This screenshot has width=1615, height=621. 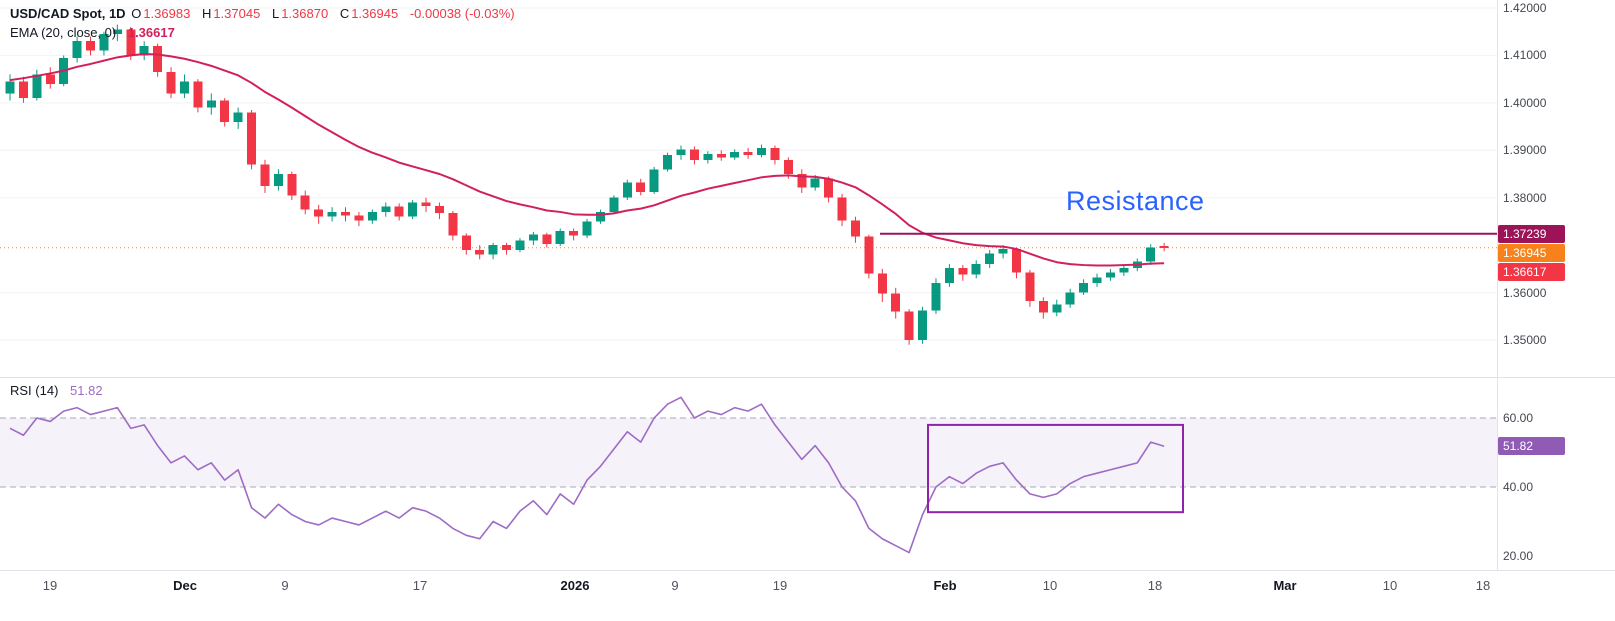 What do you see at coordinates (1525, 102) in the screenshot?
I see `price-tick-label: 1.40000` at bounding box center [1525, 102].